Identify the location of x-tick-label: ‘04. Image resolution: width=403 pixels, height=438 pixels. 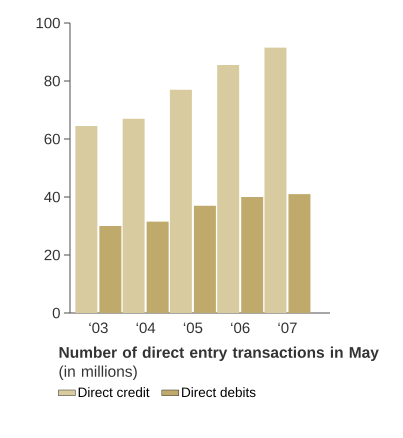
(146, 328).